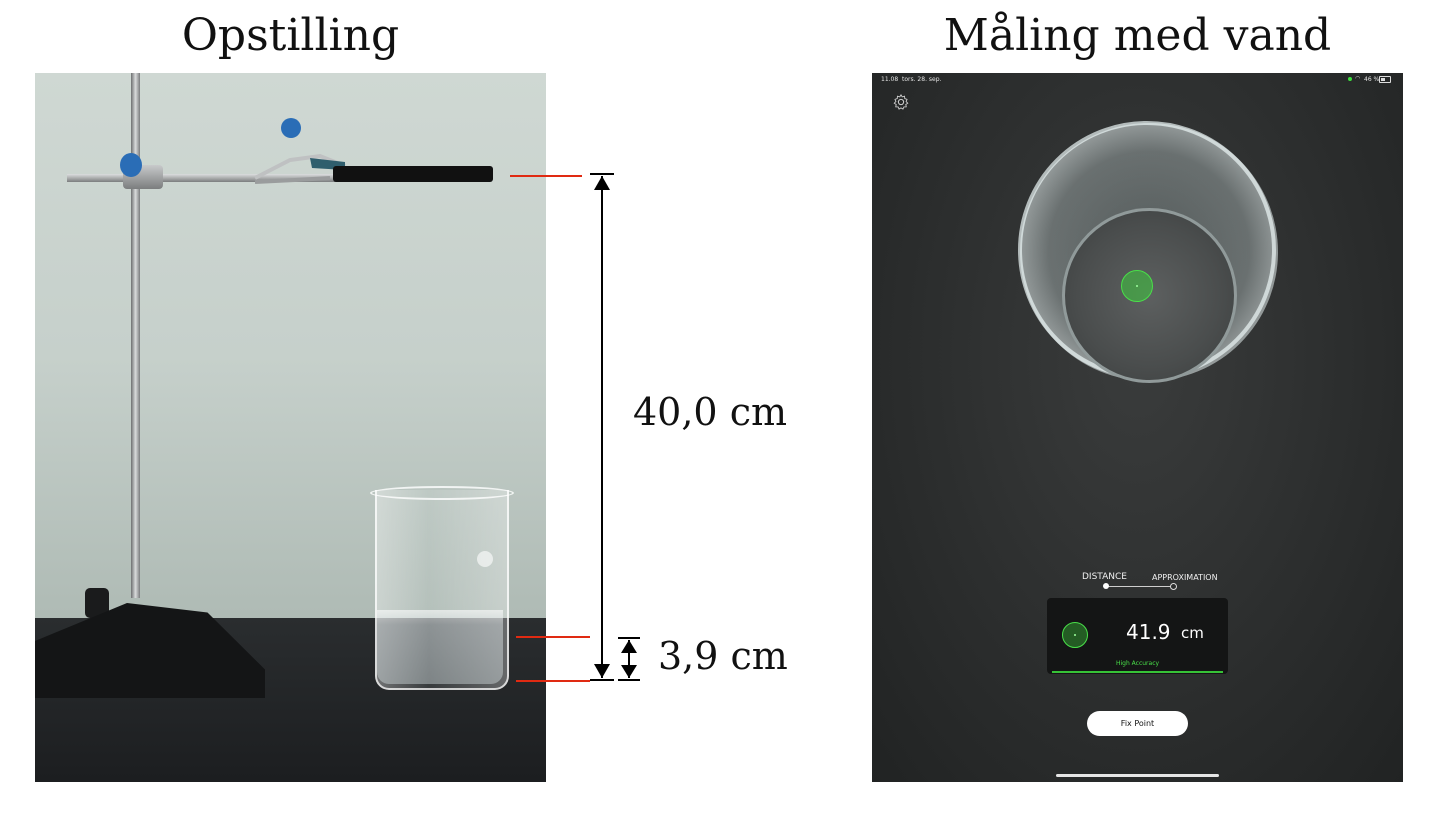 The image size is (1453, 818). I want to click on distance-value: 41.9, so click(1148, 632).